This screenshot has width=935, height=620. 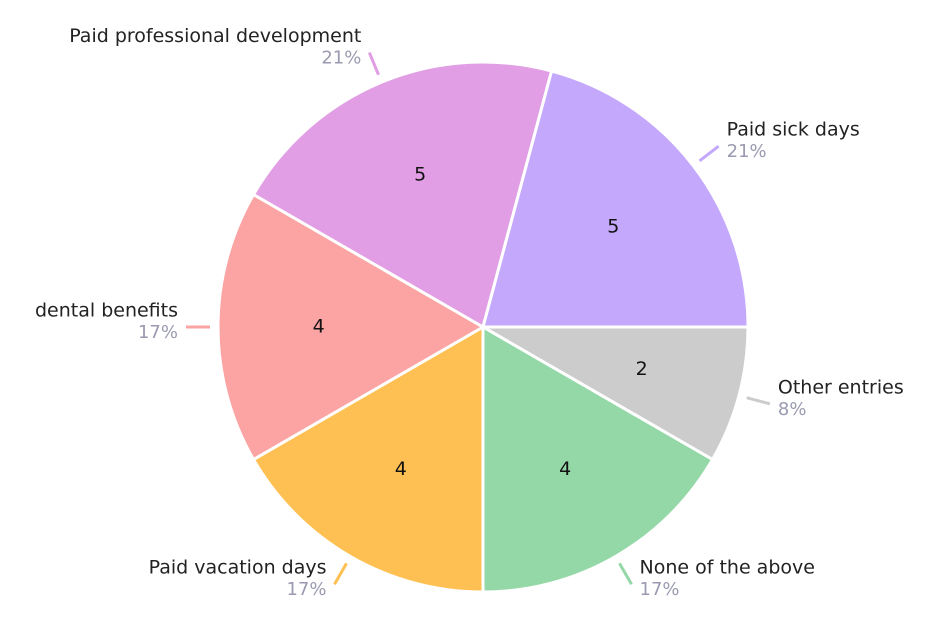 What do you see at coordinates (106, 311) in the screenshot?
I see `slice-name-label: dental benefits` at bounding box center [106, 311].